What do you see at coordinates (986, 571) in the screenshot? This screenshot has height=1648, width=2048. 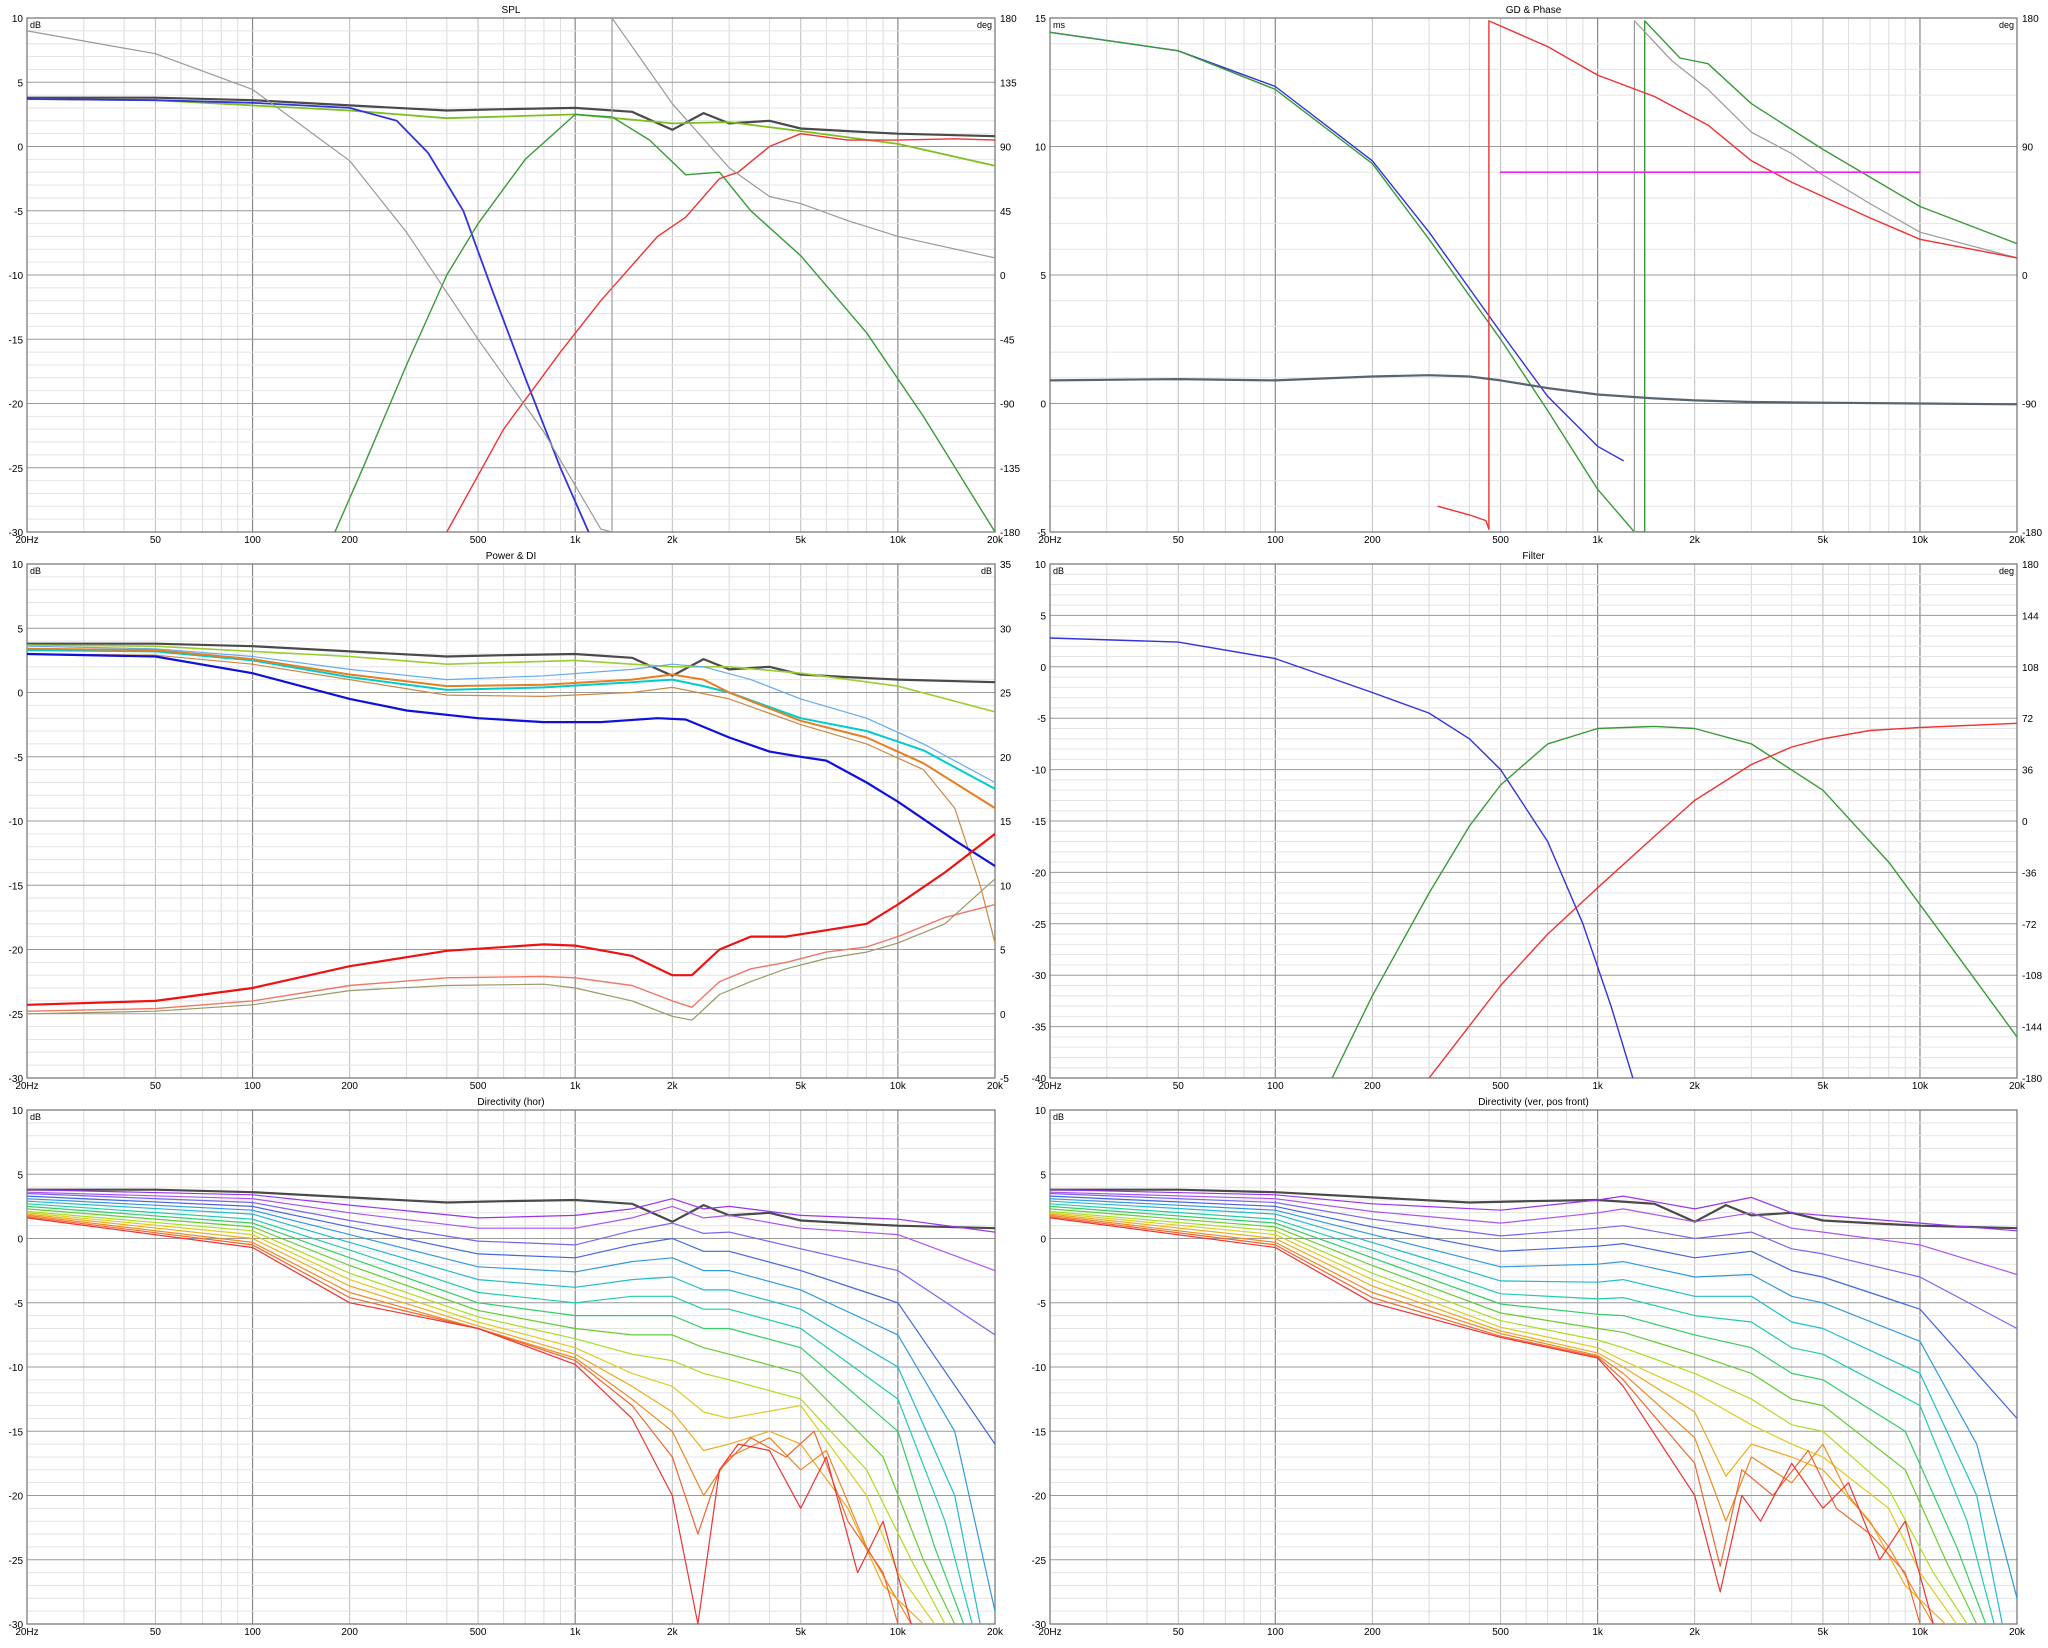 I see `y2-axis-unit: dB` at bounding box center [986, 571].